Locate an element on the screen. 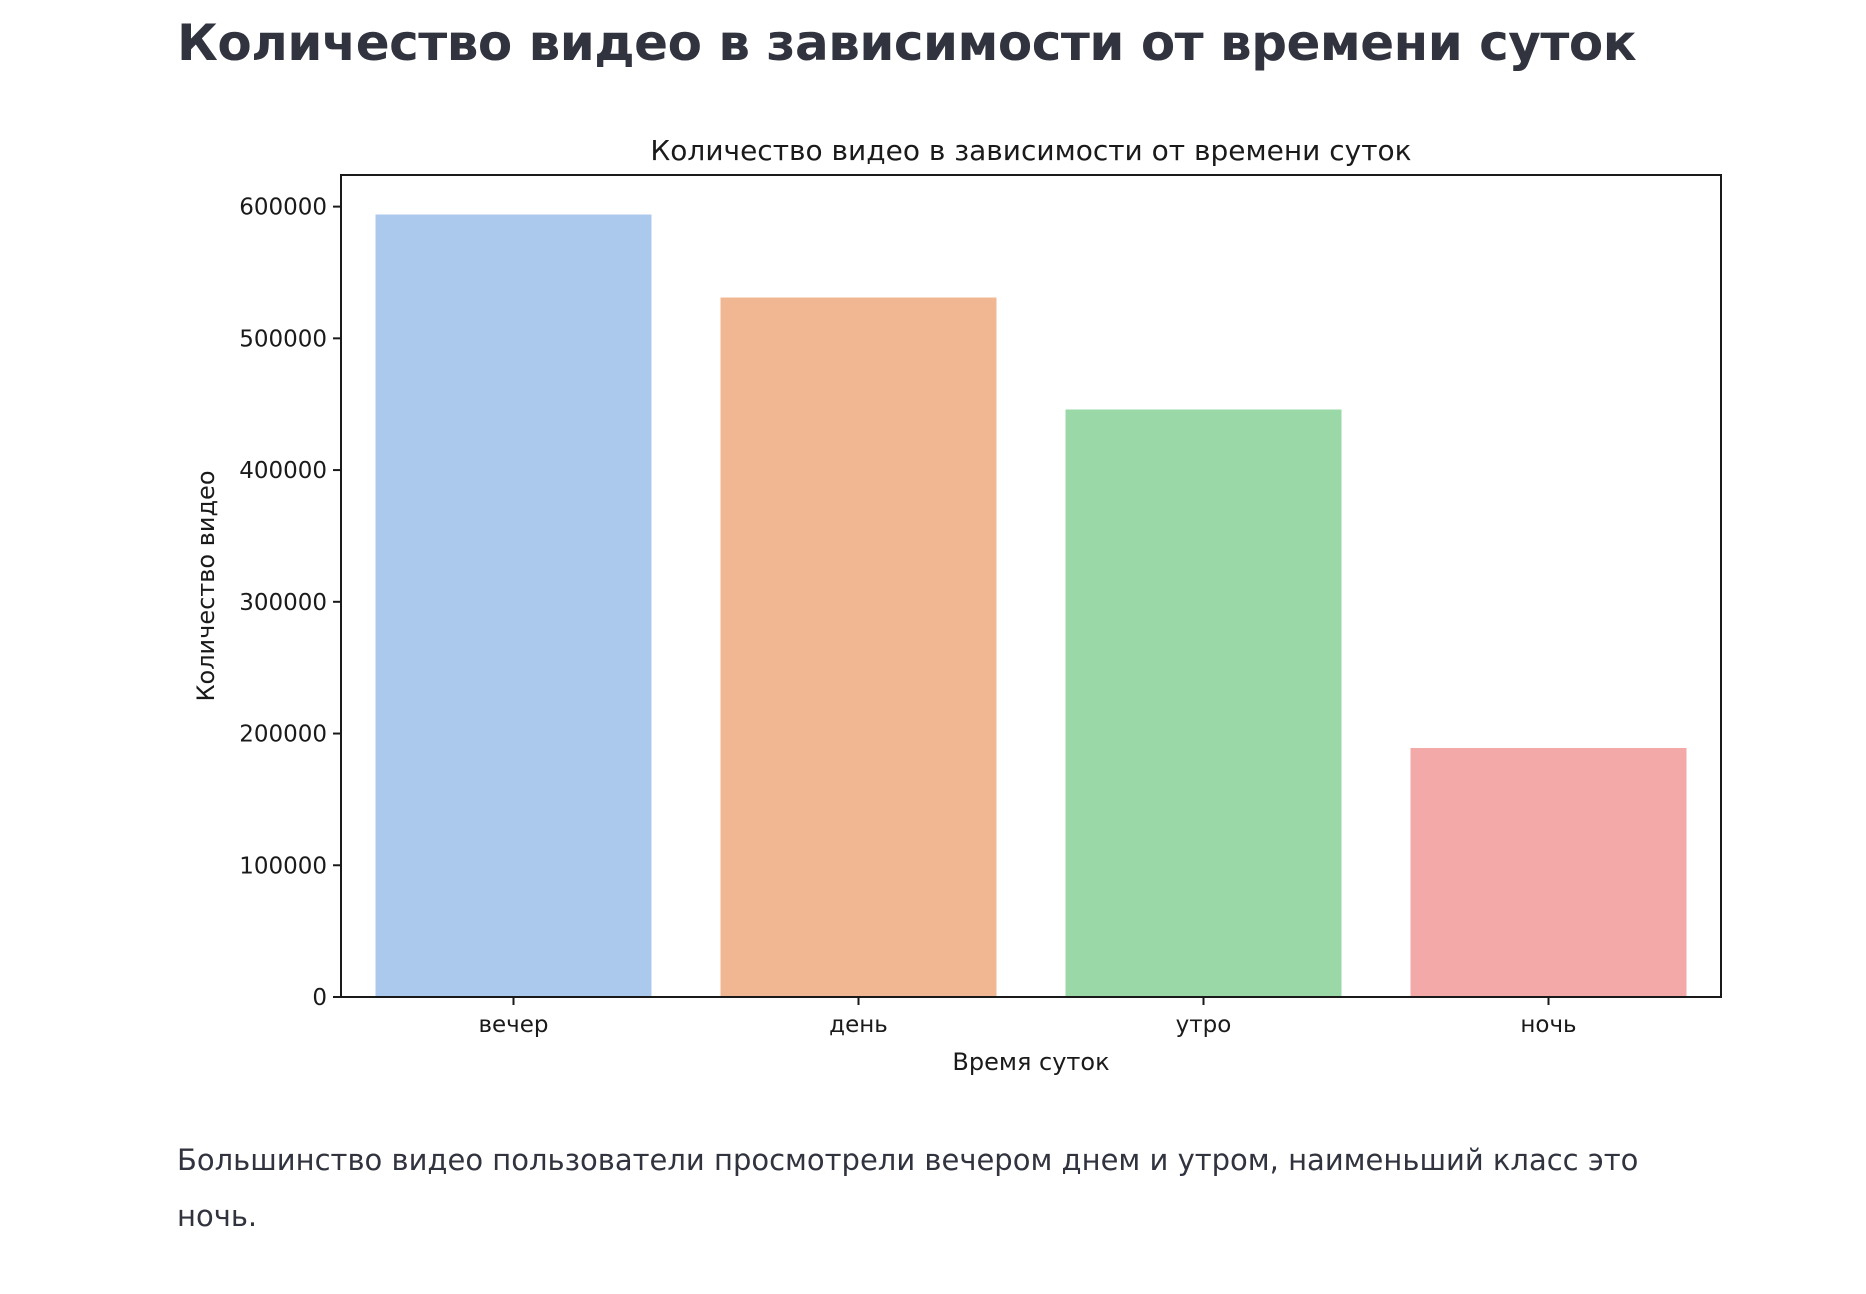 The height and width of the screenshot is (1294, 1866). y-tick-label-5: 500000 is located at coordinates (283, 339).